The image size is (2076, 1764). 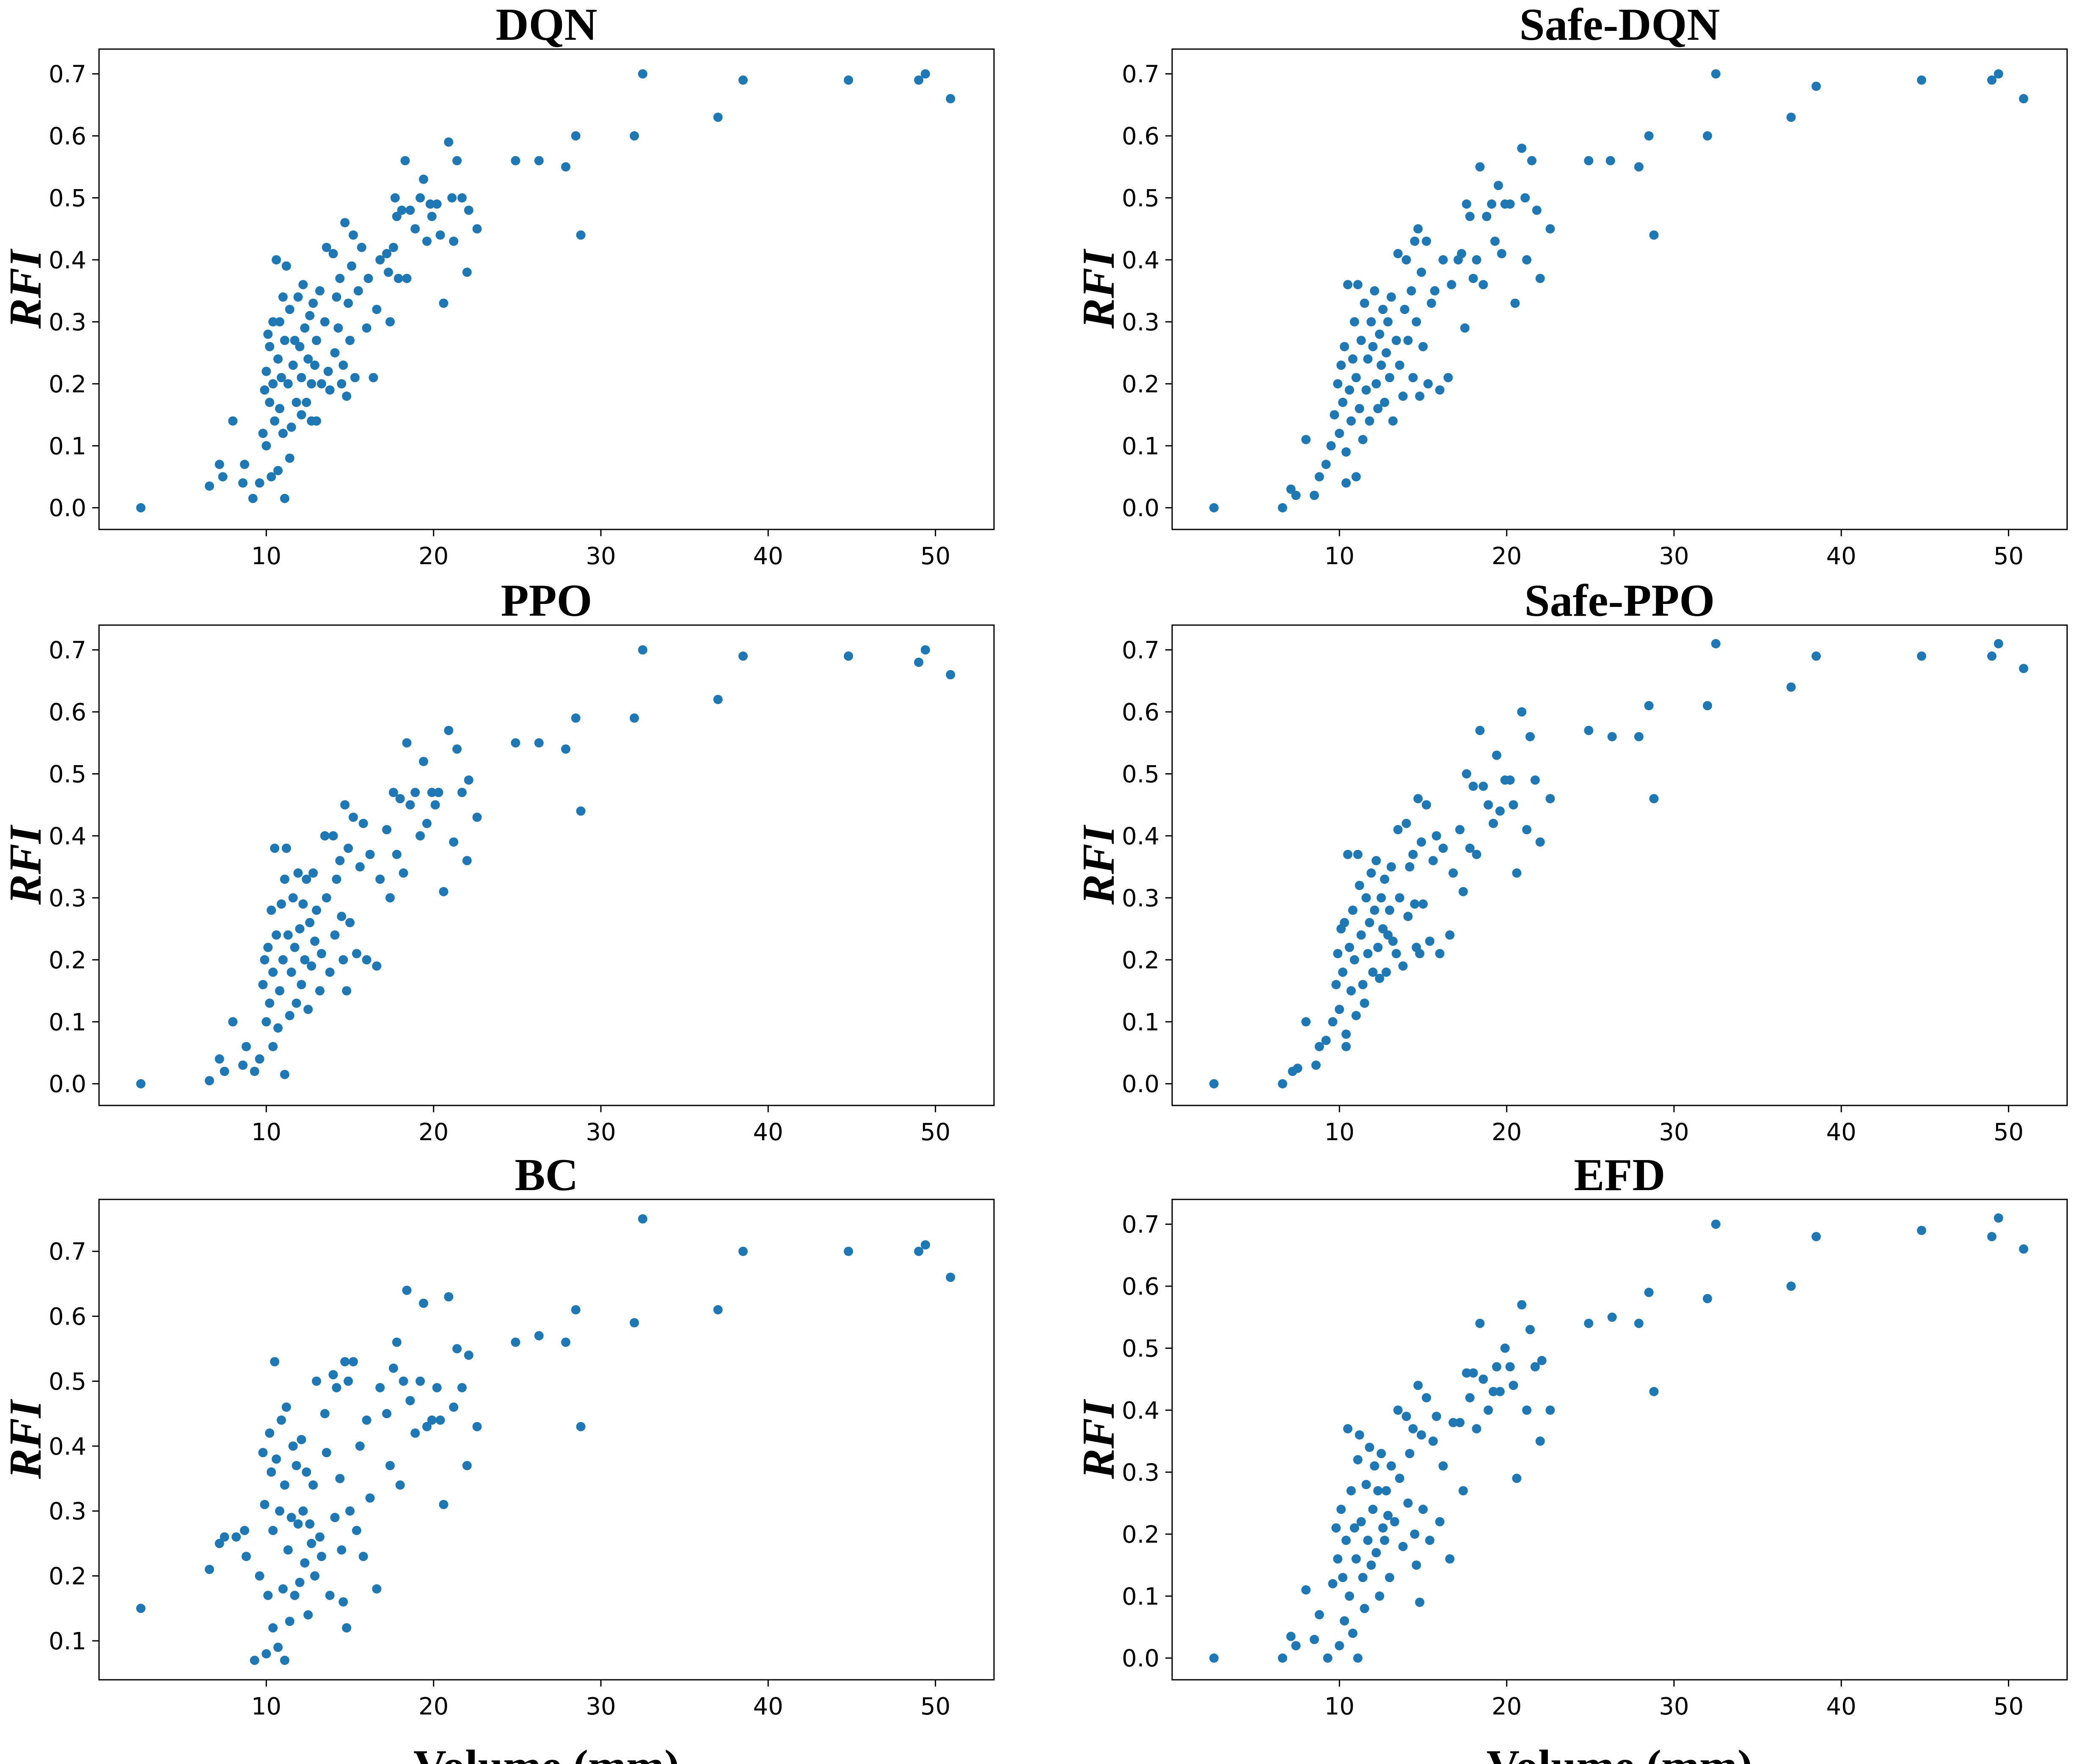 What do you see at coordinates (1620, 601) in the screenshot?
I see `chart-title: Safe-PPO` at bounding box center [1620, 601].